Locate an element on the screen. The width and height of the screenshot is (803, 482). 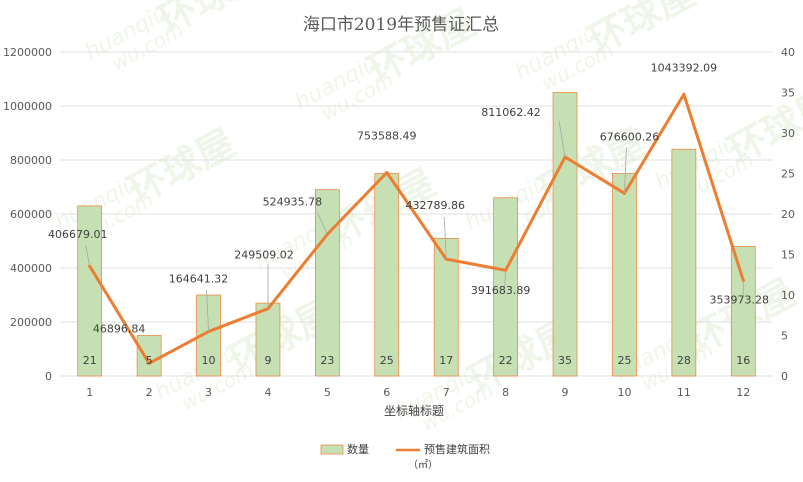
x-axis-tick-label: 11 is located at coordinates (684, 392).